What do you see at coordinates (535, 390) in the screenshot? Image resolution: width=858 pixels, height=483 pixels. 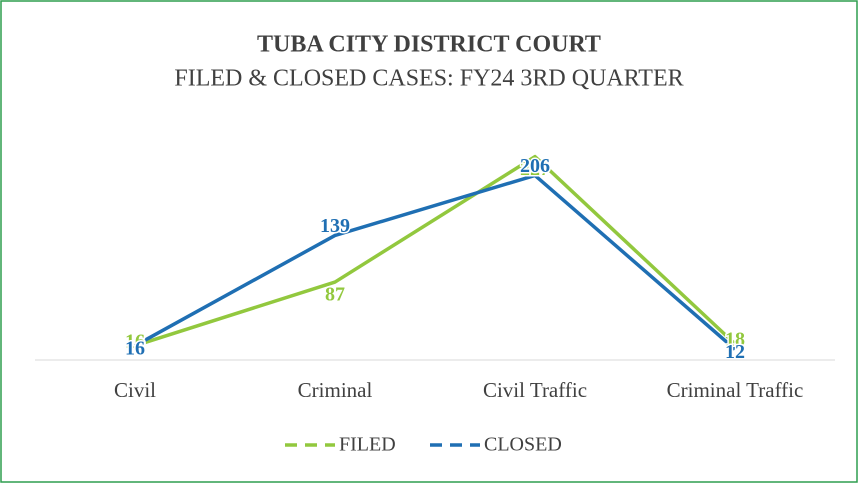 I see `x-tick-label: Civil Traffic` at bounding box center [535, 390].